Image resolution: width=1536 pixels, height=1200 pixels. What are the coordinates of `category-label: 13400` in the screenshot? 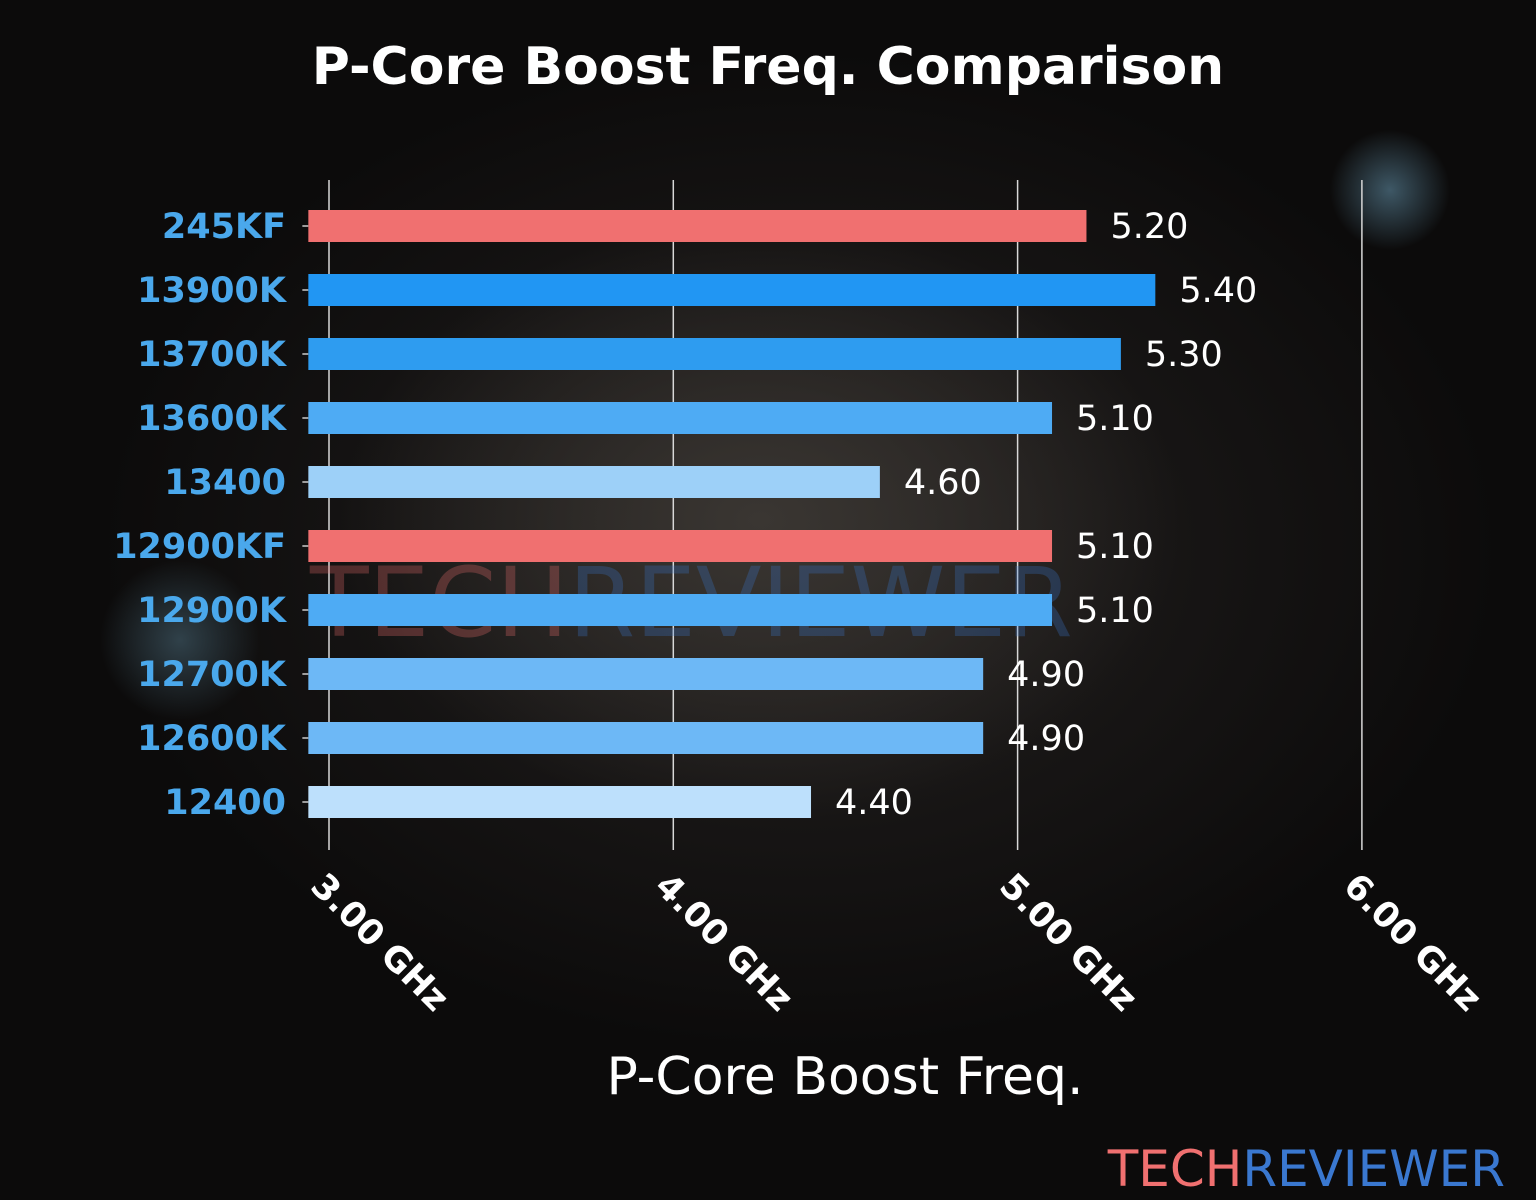 It's located at (225, 483).